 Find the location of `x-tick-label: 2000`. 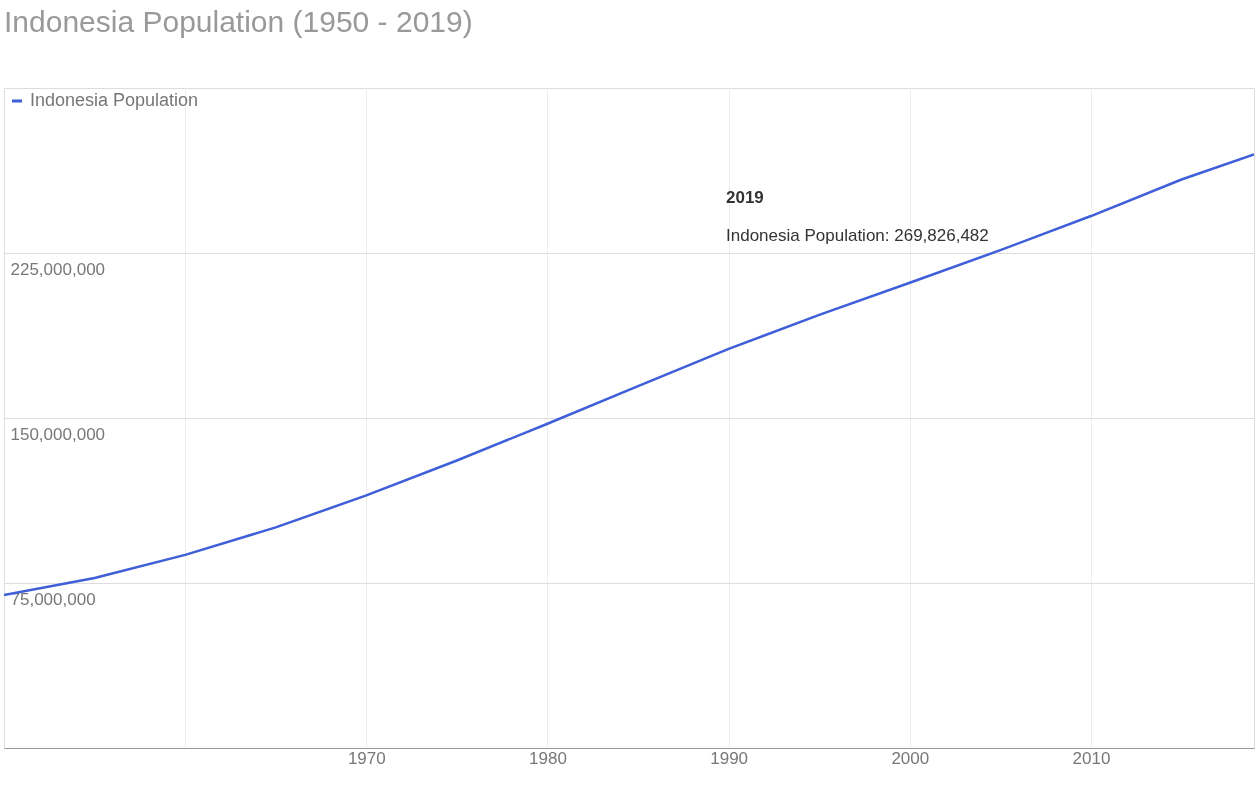

x-tick-label: 2000 is located at coordinates (910, 758).